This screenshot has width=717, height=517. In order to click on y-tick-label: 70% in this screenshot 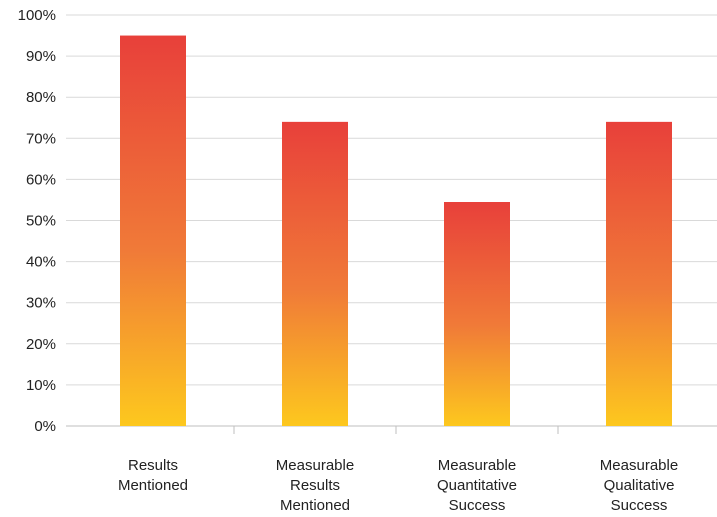, I will do `click(41, 138)`.